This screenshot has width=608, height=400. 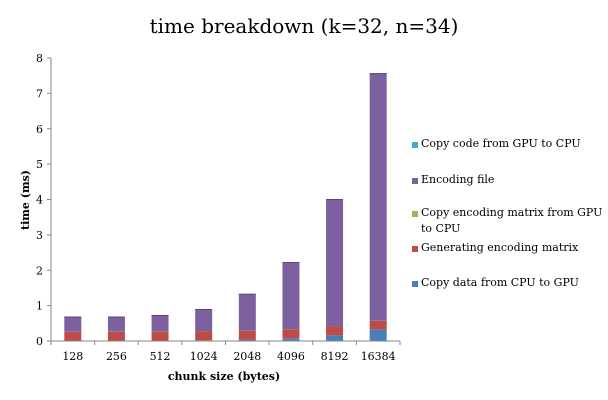 I want to click on y-axis-label: time (ms), so click(x=25, y=200).